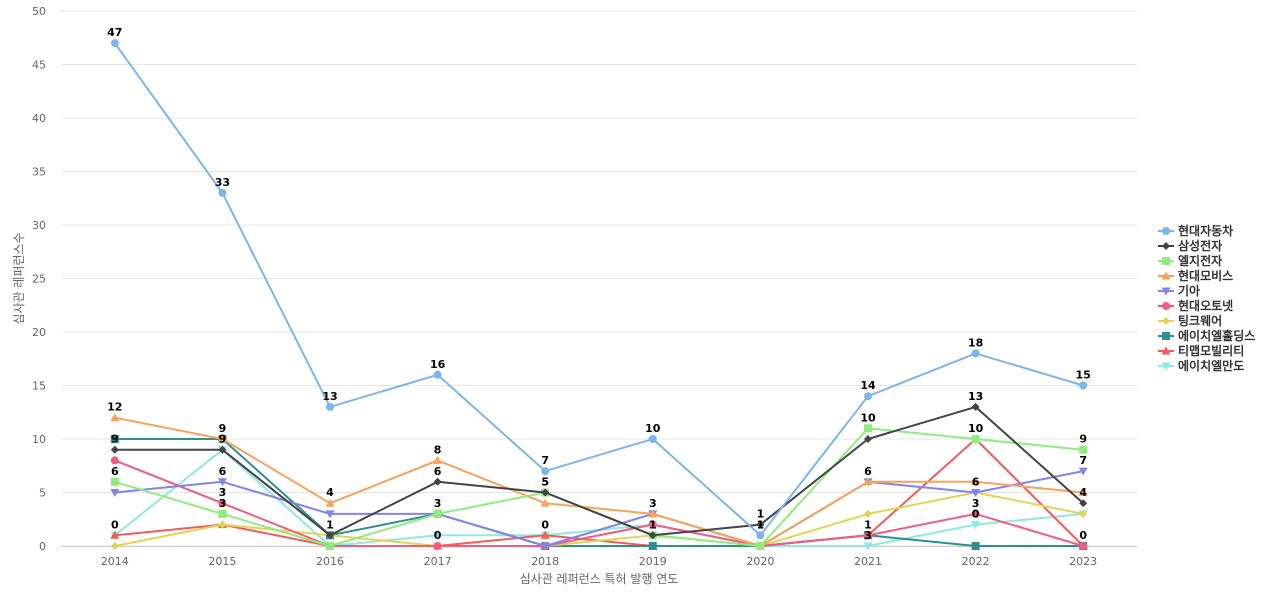 The width and height of the screenshot is (1280, 600). Describe the element at coordinates (976, 561) in the screenshot. I see `x-tick-label: 2022` at that location.